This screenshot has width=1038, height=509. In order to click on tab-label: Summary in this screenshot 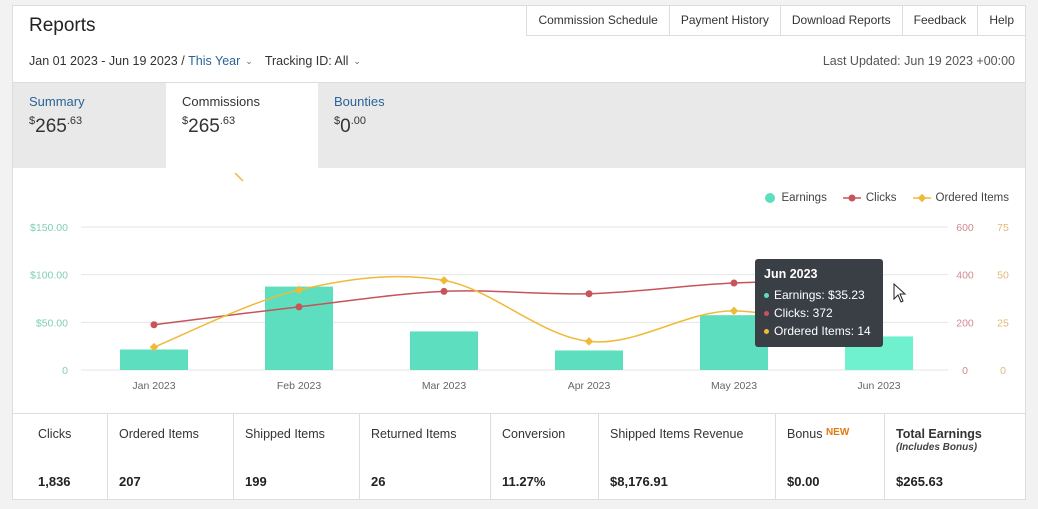, I will do `click(57, 101)`.